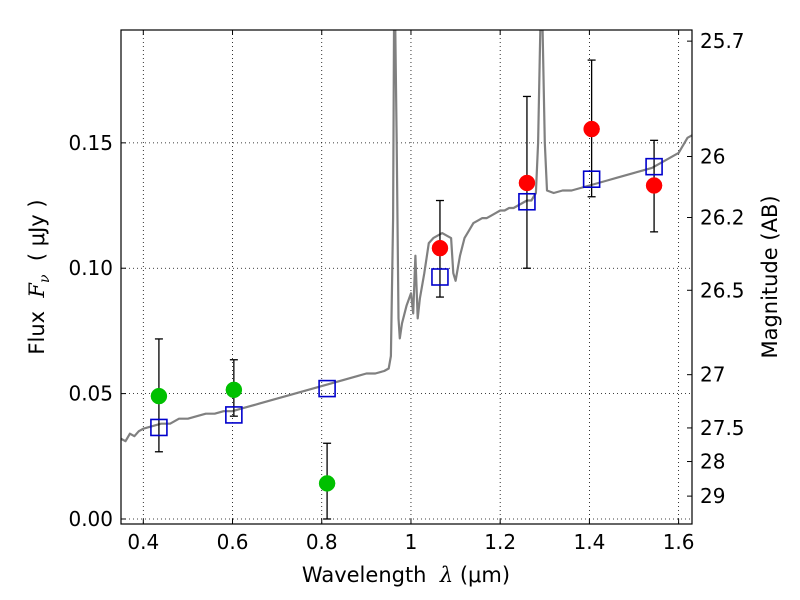  Describe the element at coordinates (712, 496) in the screenshot. I see `y2-tick-label: 29` at that location.